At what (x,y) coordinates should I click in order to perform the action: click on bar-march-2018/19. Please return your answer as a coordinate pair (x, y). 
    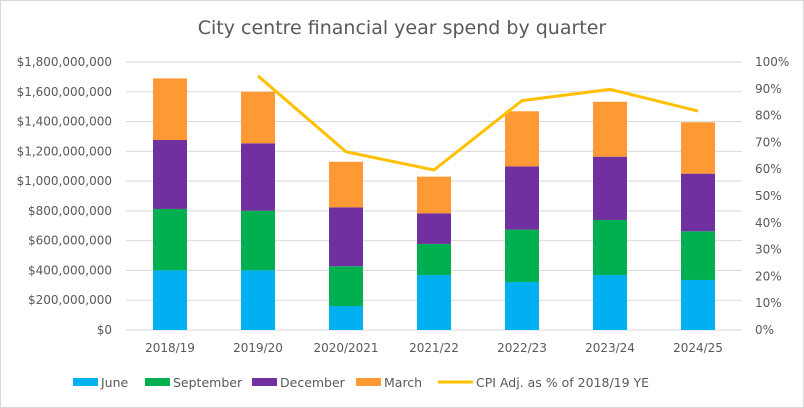
    Looking at the image, I should click on (170, 109).